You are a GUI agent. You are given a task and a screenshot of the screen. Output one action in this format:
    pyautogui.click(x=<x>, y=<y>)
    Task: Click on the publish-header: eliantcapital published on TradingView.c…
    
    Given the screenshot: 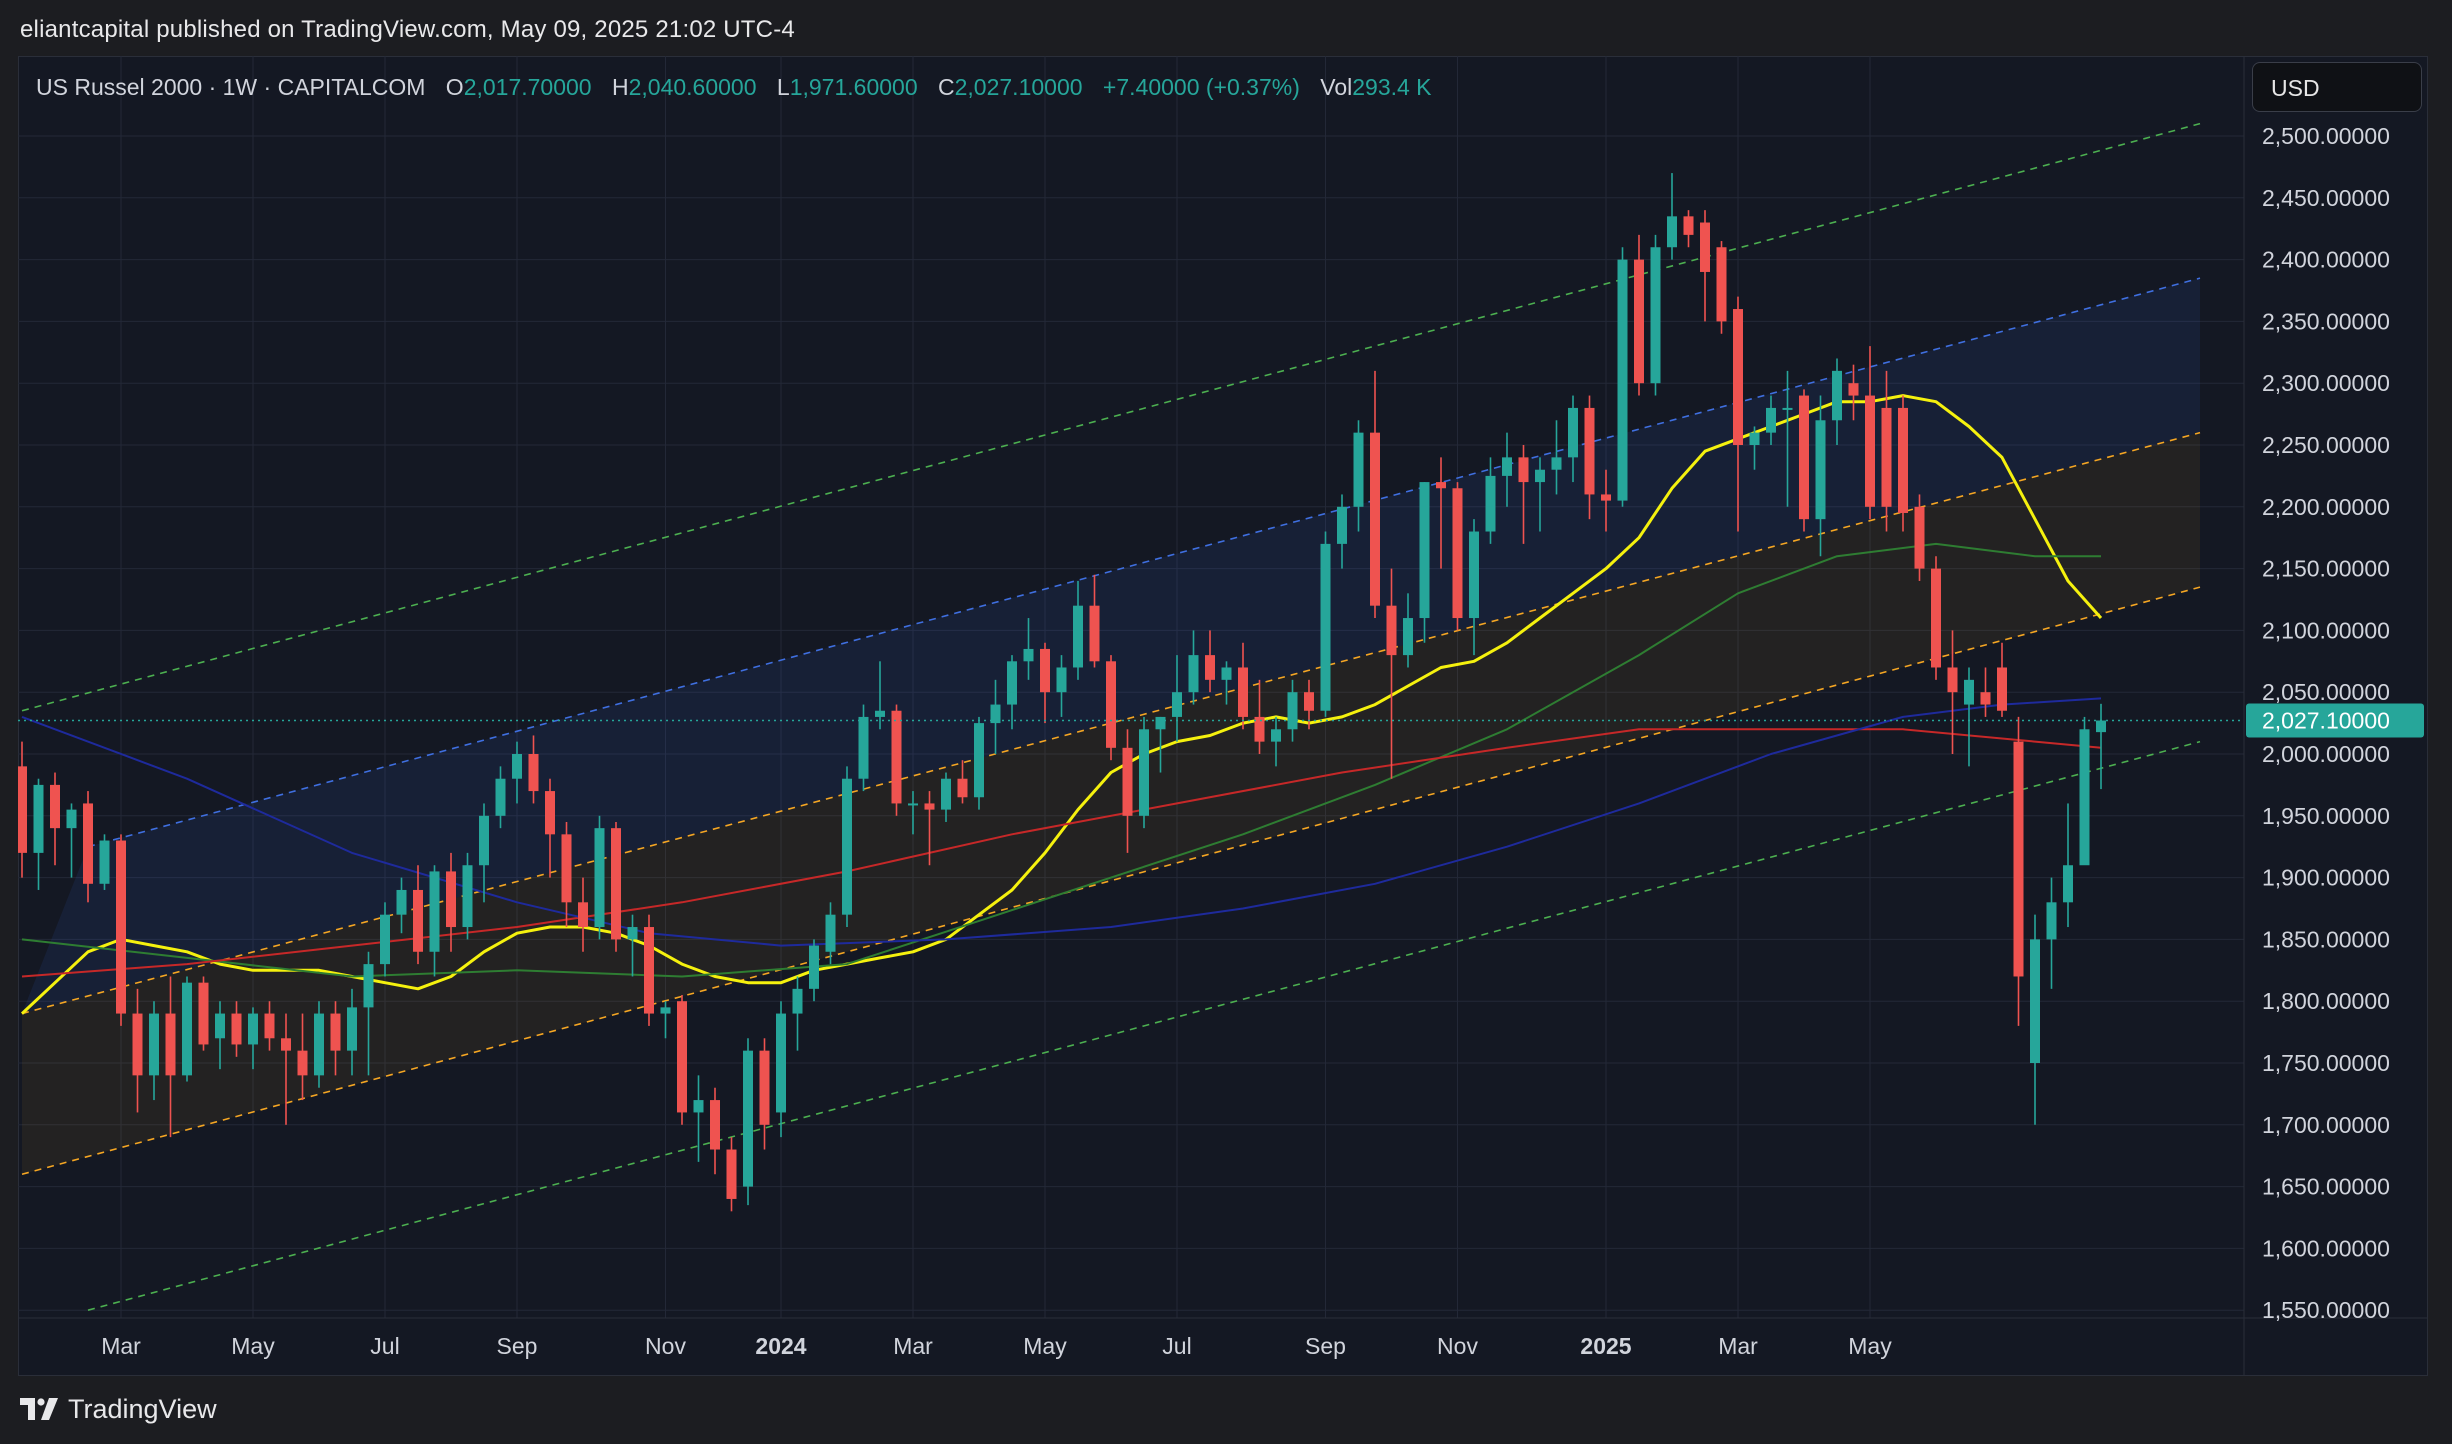 What is the action you would take?
    pyautogui.click(x=1226, y=28)
    